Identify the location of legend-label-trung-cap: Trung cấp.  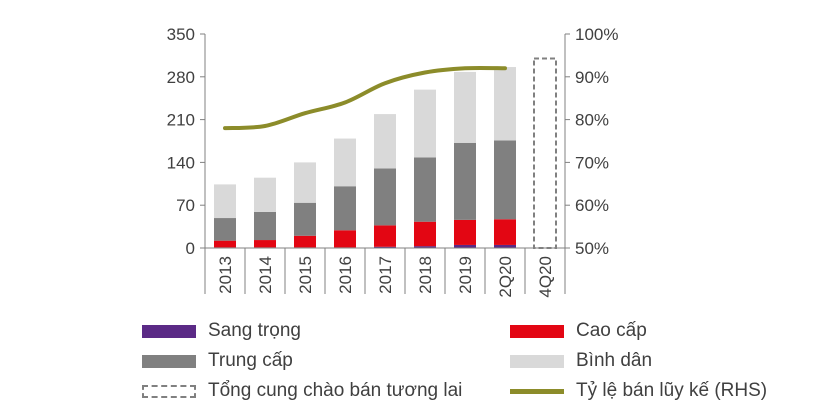
(250, 360).